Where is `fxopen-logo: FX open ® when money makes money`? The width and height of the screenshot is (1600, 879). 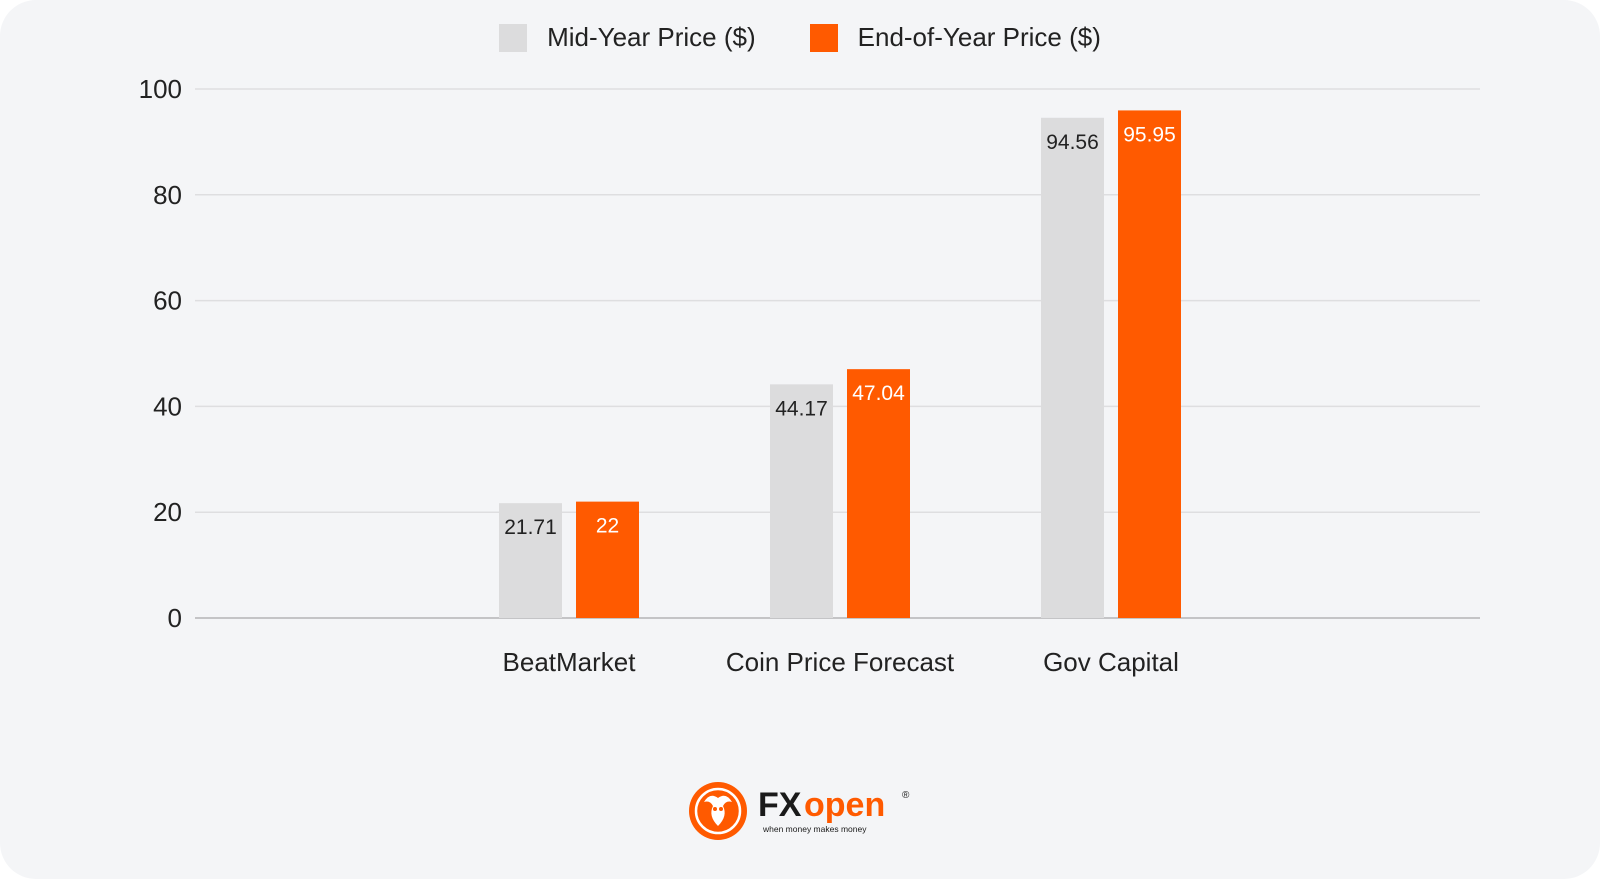
fxopen-logo: FX open ® when money makes money is located at coordinates (806, 811).